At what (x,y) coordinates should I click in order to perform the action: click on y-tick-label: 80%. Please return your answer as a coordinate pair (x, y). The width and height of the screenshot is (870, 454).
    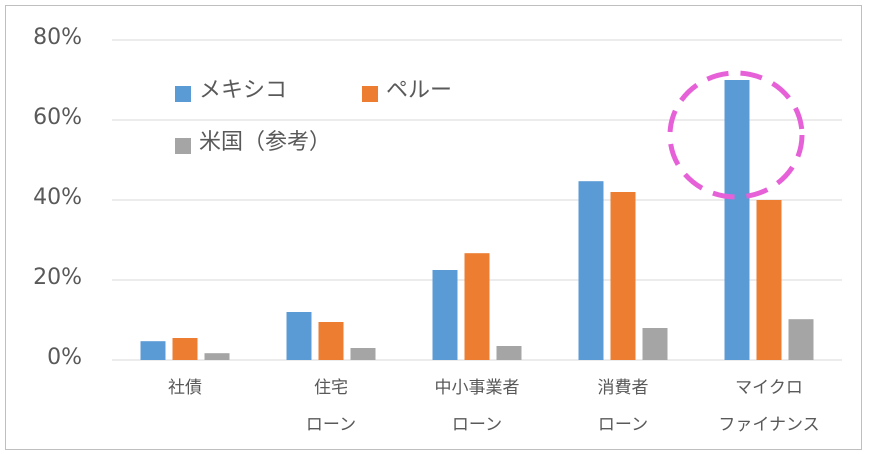
    Looking at the image, I should click on (57, 37).